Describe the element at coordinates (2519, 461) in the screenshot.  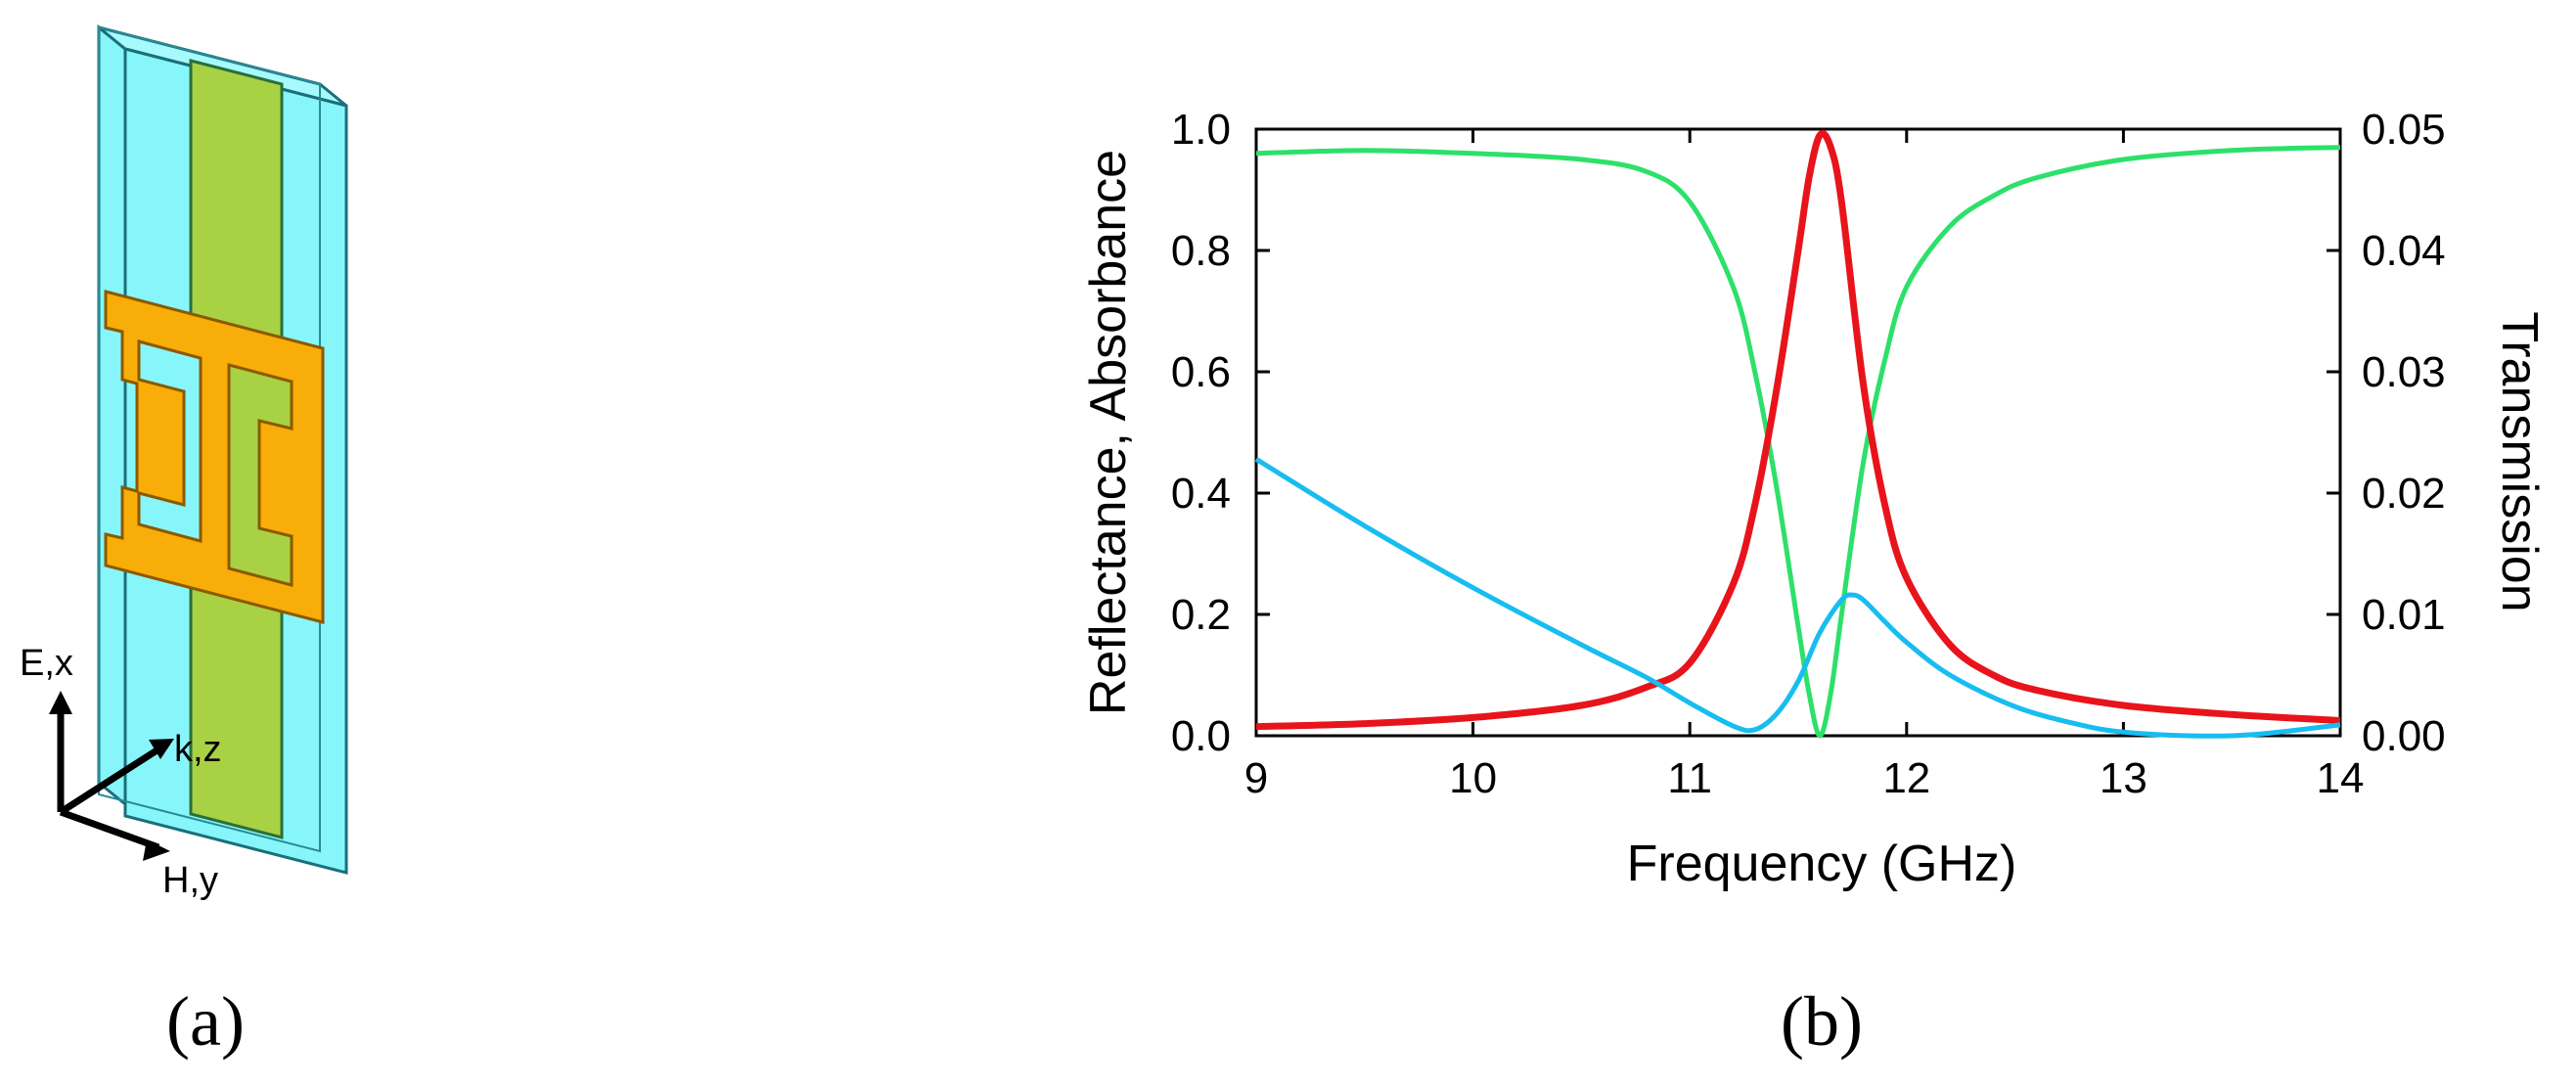
I see `y2-axis-title: Transmission` at that location.